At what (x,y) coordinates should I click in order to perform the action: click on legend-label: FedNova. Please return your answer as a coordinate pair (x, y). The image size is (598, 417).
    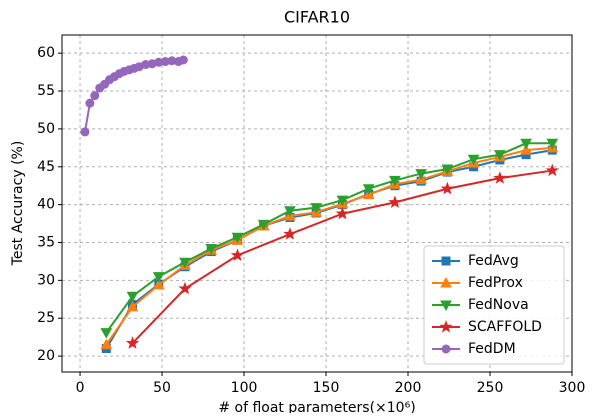
    Looking at the image, I should click on (498, 305).